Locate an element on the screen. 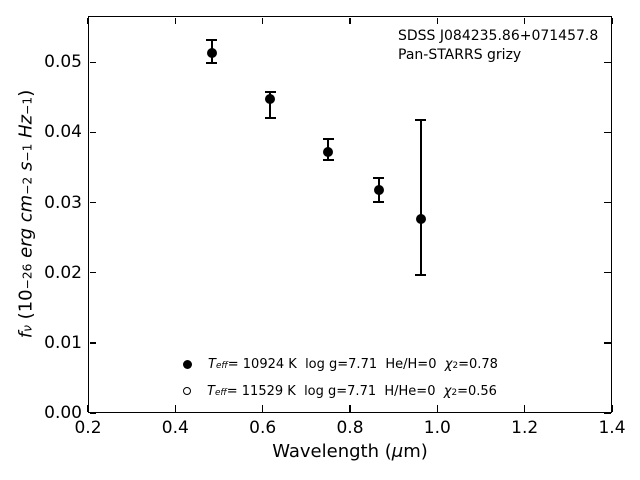 The width and height of the screenshot is (640, 480). legend2-tail: =0.56 is located at coordinates (477, 391).